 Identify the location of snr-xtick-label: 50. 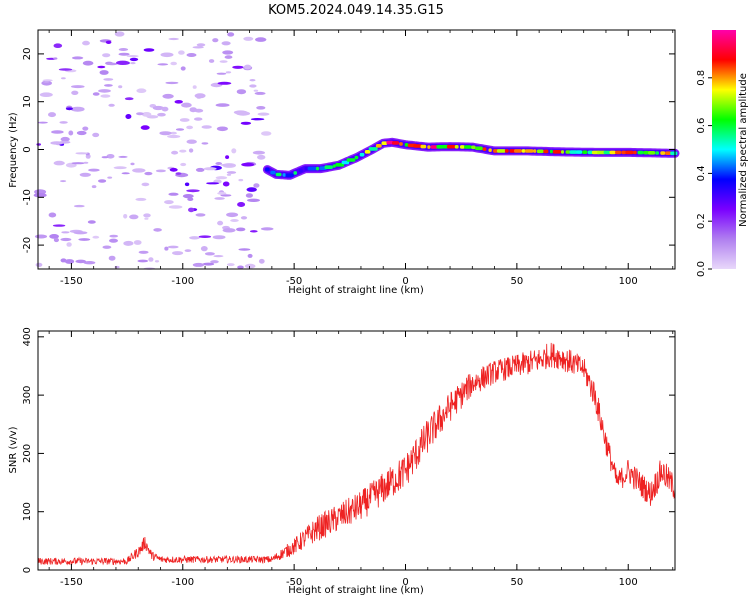
(516, 582).